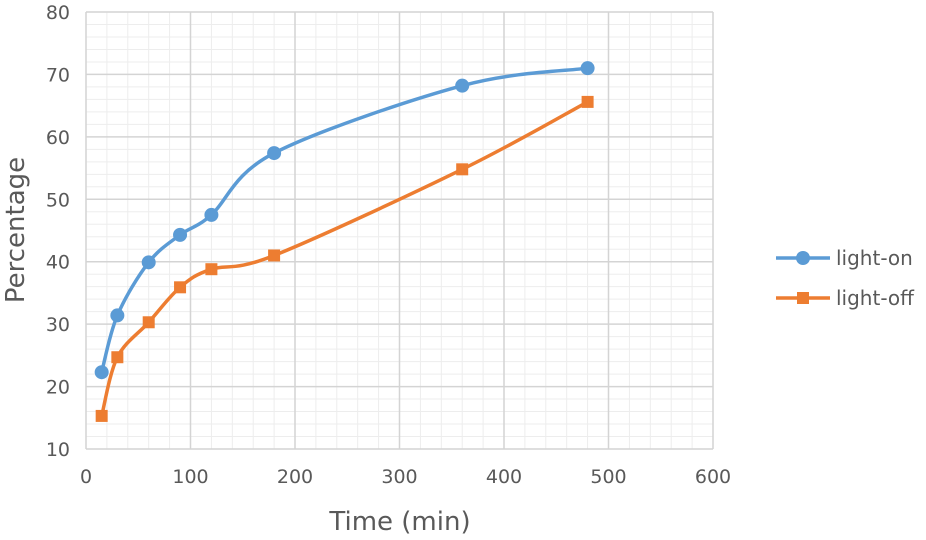  I want to click on y-tick-label: 80, so click(58, 13).